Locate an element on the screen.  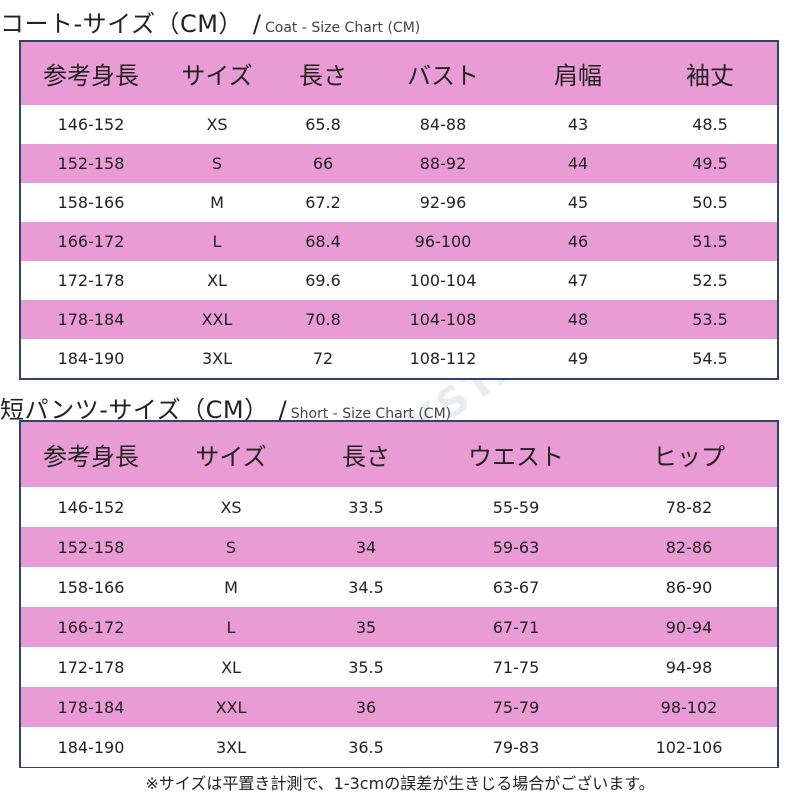
coat-table-cell: 47 is located at coordinates (578, 280).